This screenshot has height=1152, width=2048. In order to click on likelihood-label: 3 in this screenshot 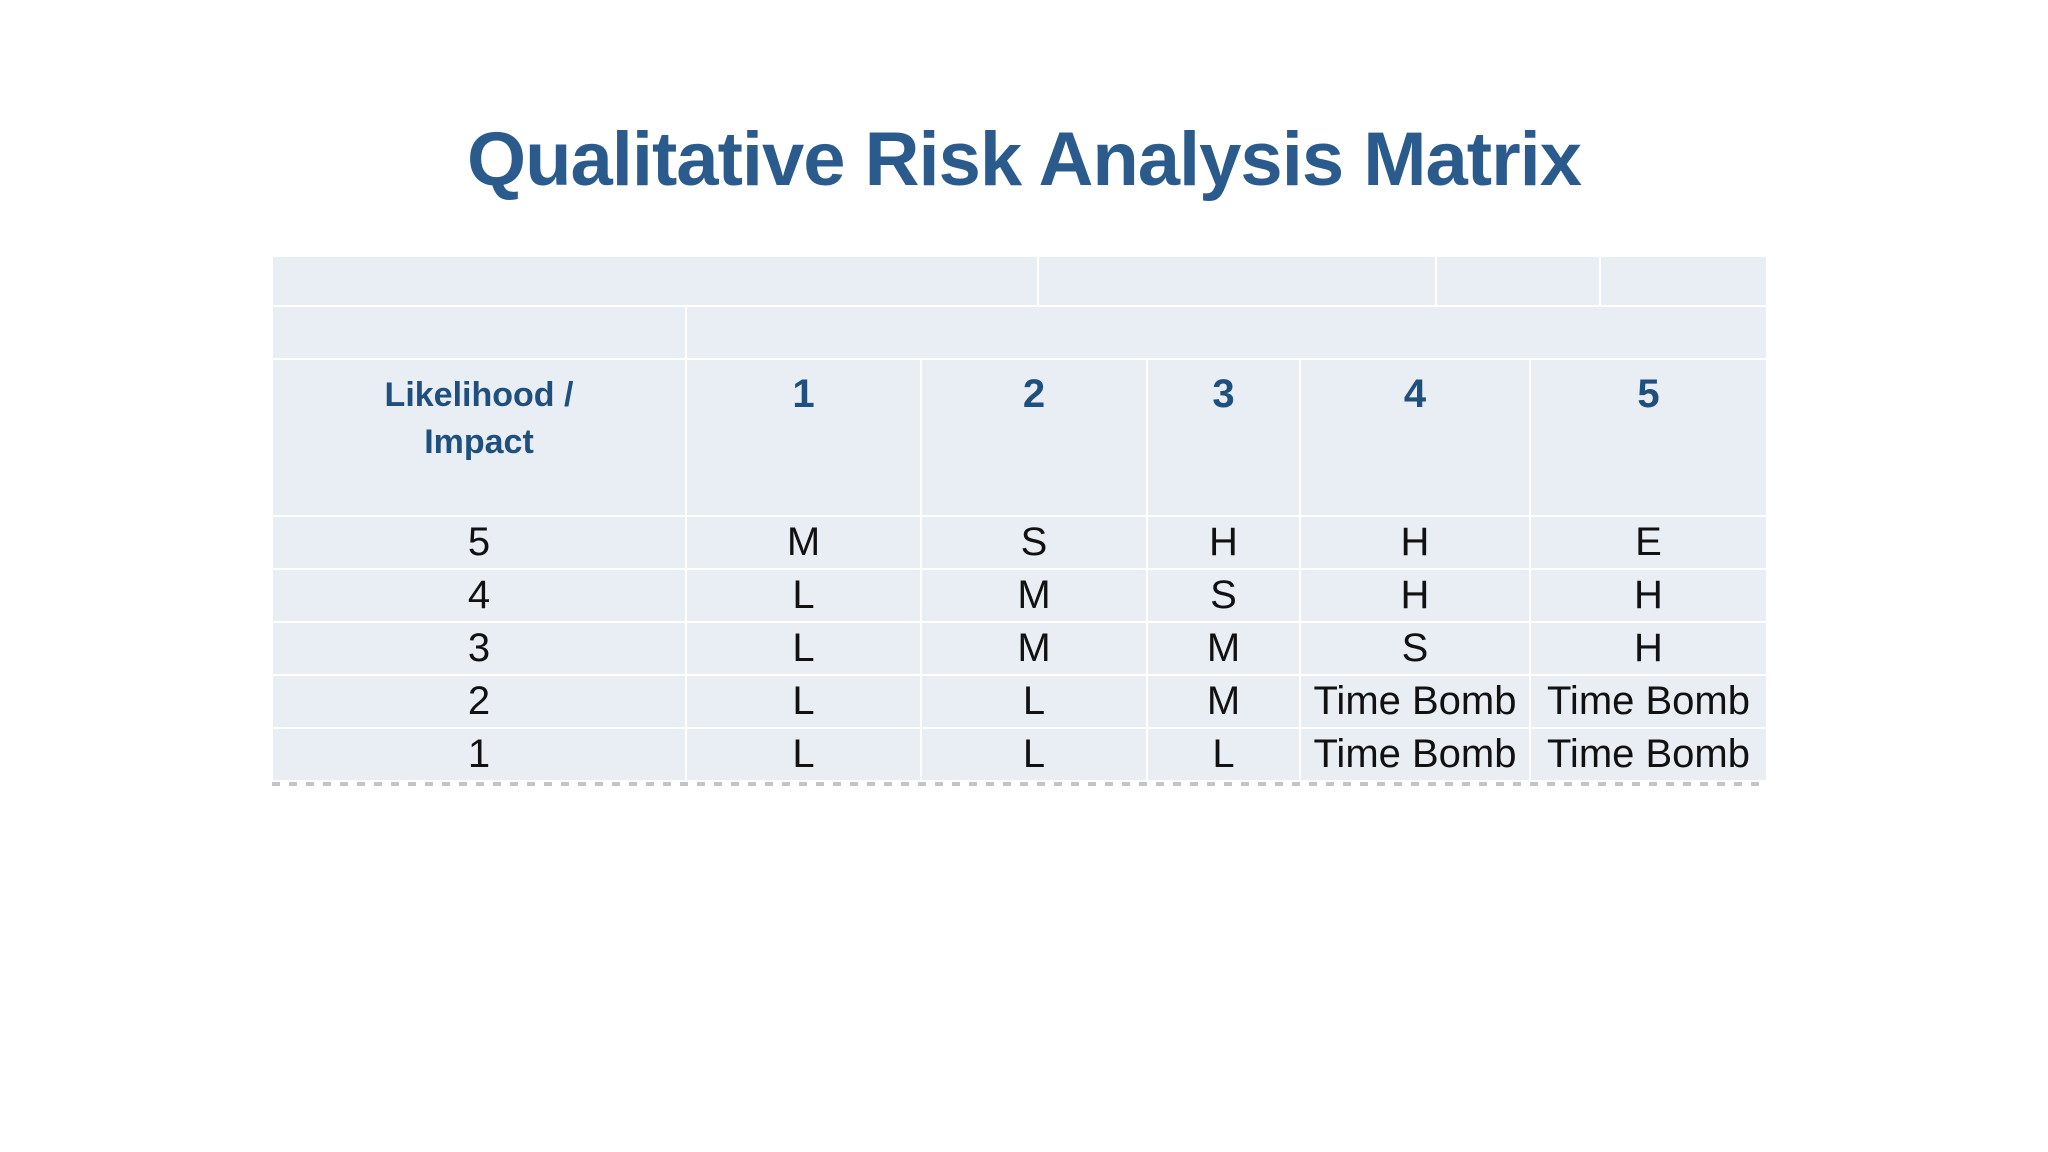, I will do `click(479, 648)`.